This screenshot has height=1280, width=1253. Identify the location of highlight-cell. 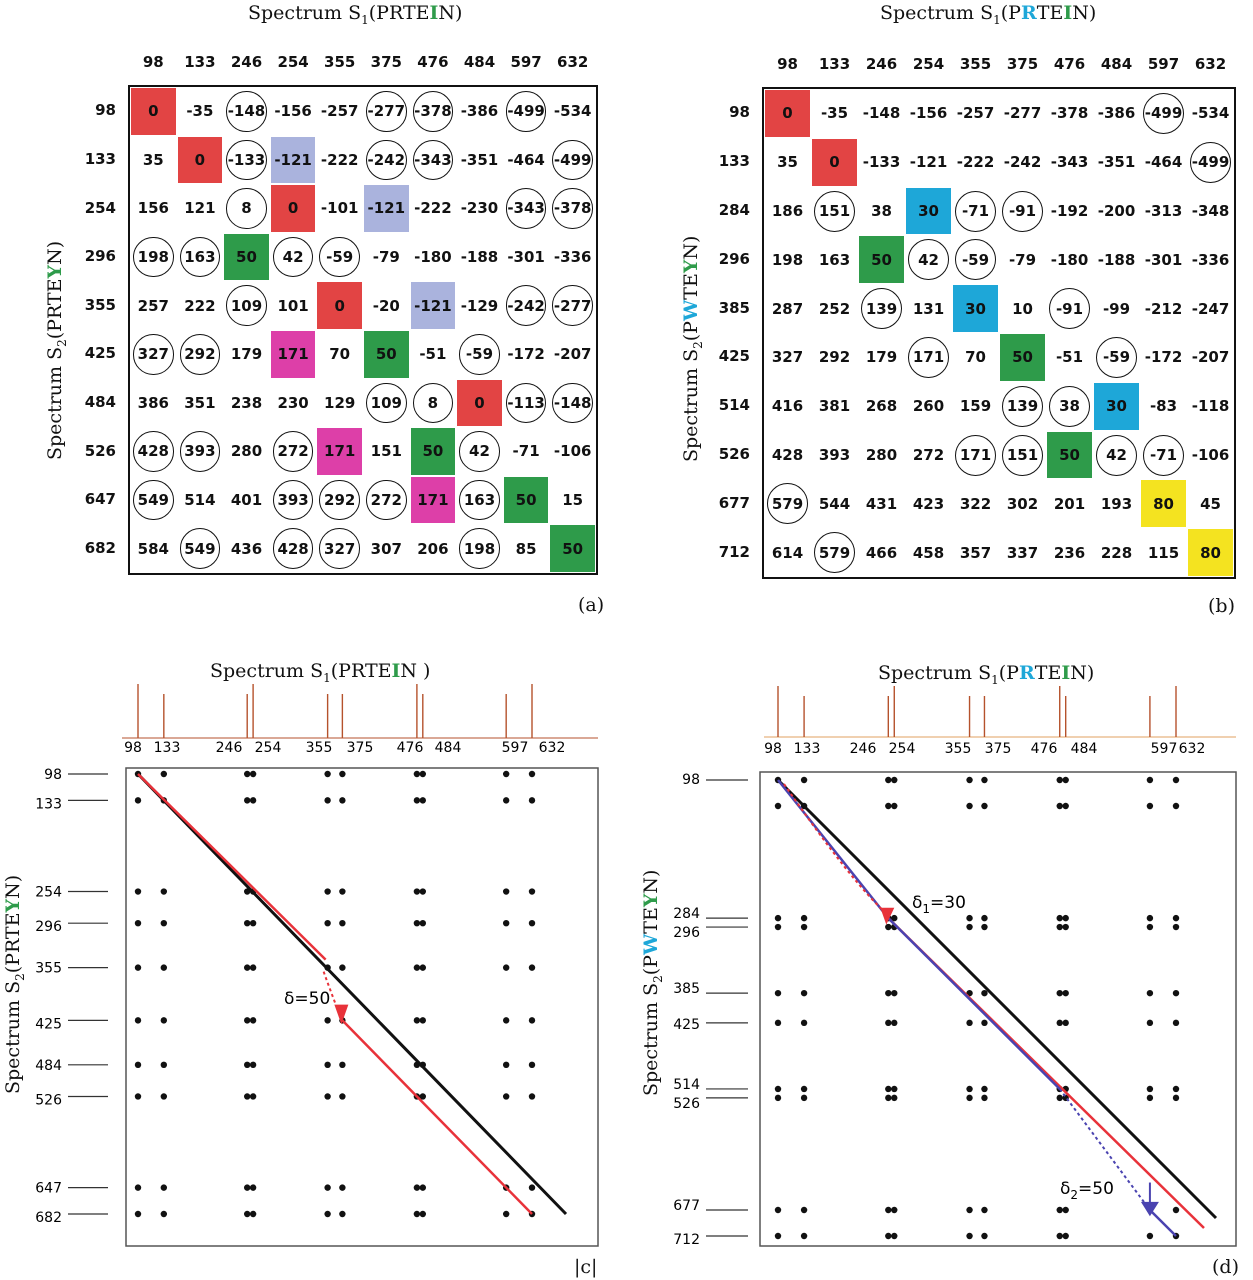
(293, 208).